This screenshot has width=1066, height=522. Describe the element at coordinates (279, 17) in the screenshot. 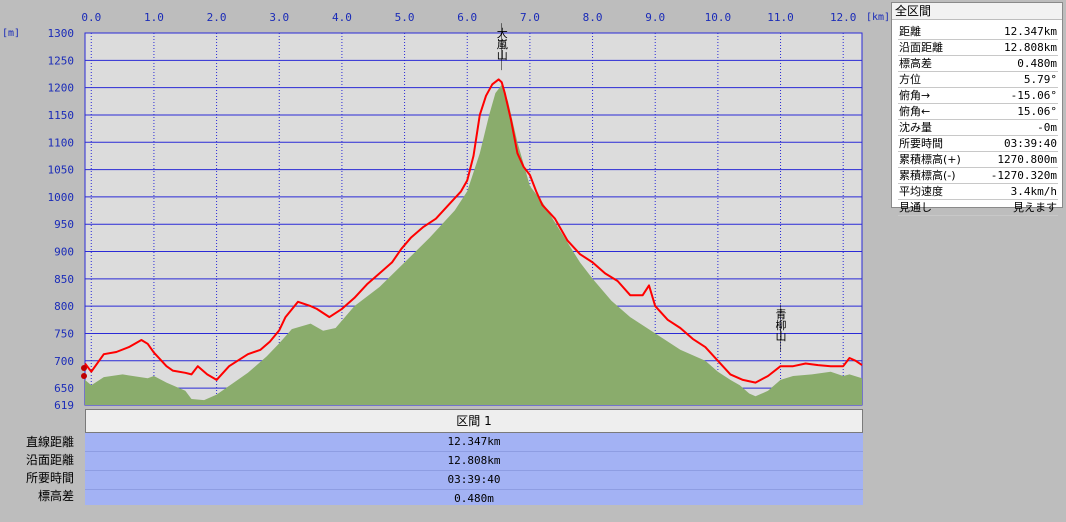

I see `x-tick-label: 3.0` at that location.